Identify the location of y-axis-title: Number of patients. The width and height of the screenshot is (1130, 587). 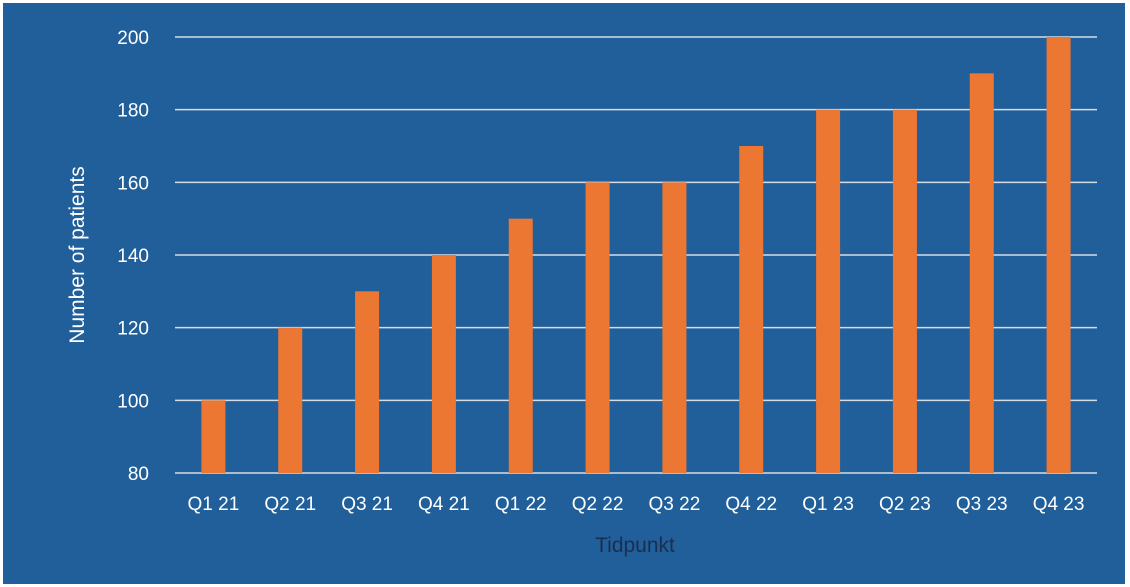
(77, 254).